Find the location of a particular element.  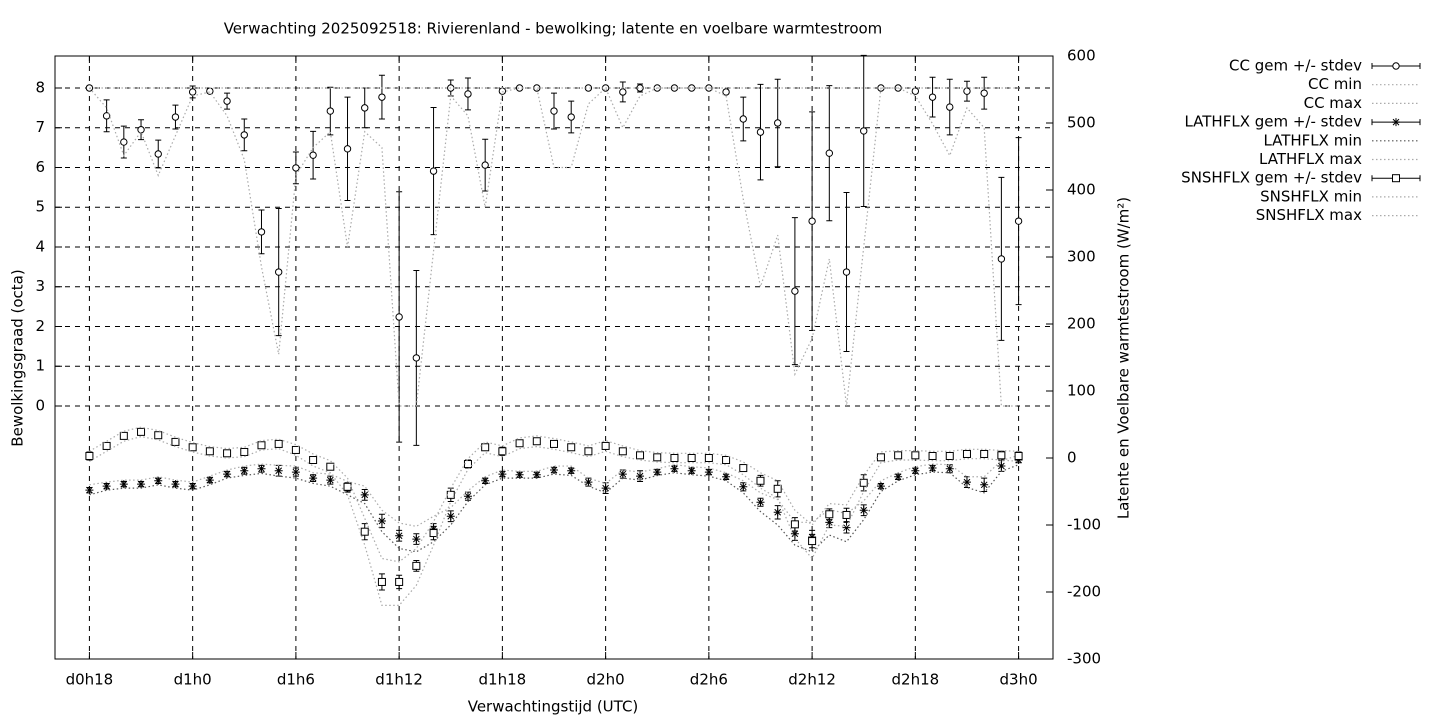

y2-tick-label: 0 is located at coordinates (1072, 458).